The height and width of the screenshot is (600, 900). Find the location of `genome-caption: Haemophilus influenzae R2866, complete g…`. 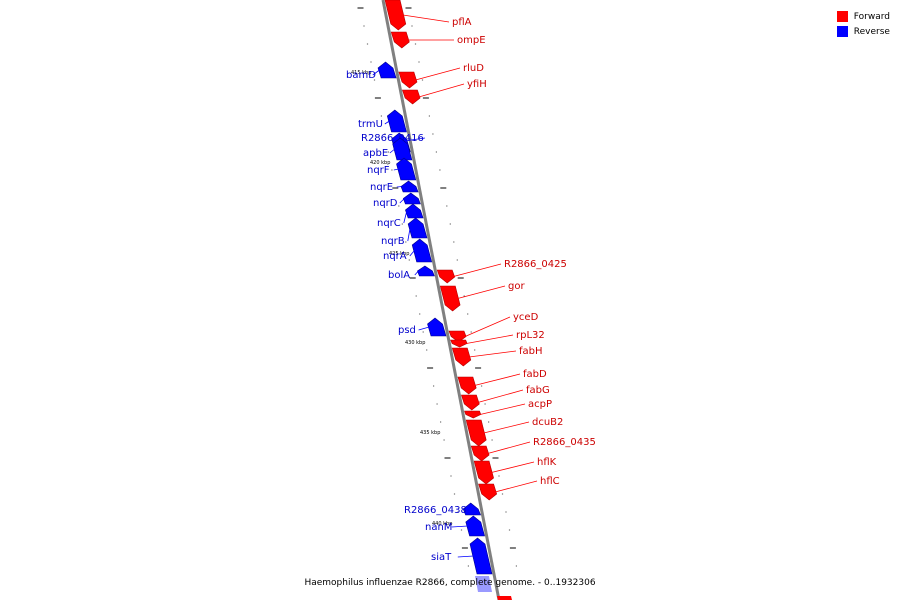

genome-caption: Haemophilus influenzae R2866, complete g… is located at coordinates (450, 583).